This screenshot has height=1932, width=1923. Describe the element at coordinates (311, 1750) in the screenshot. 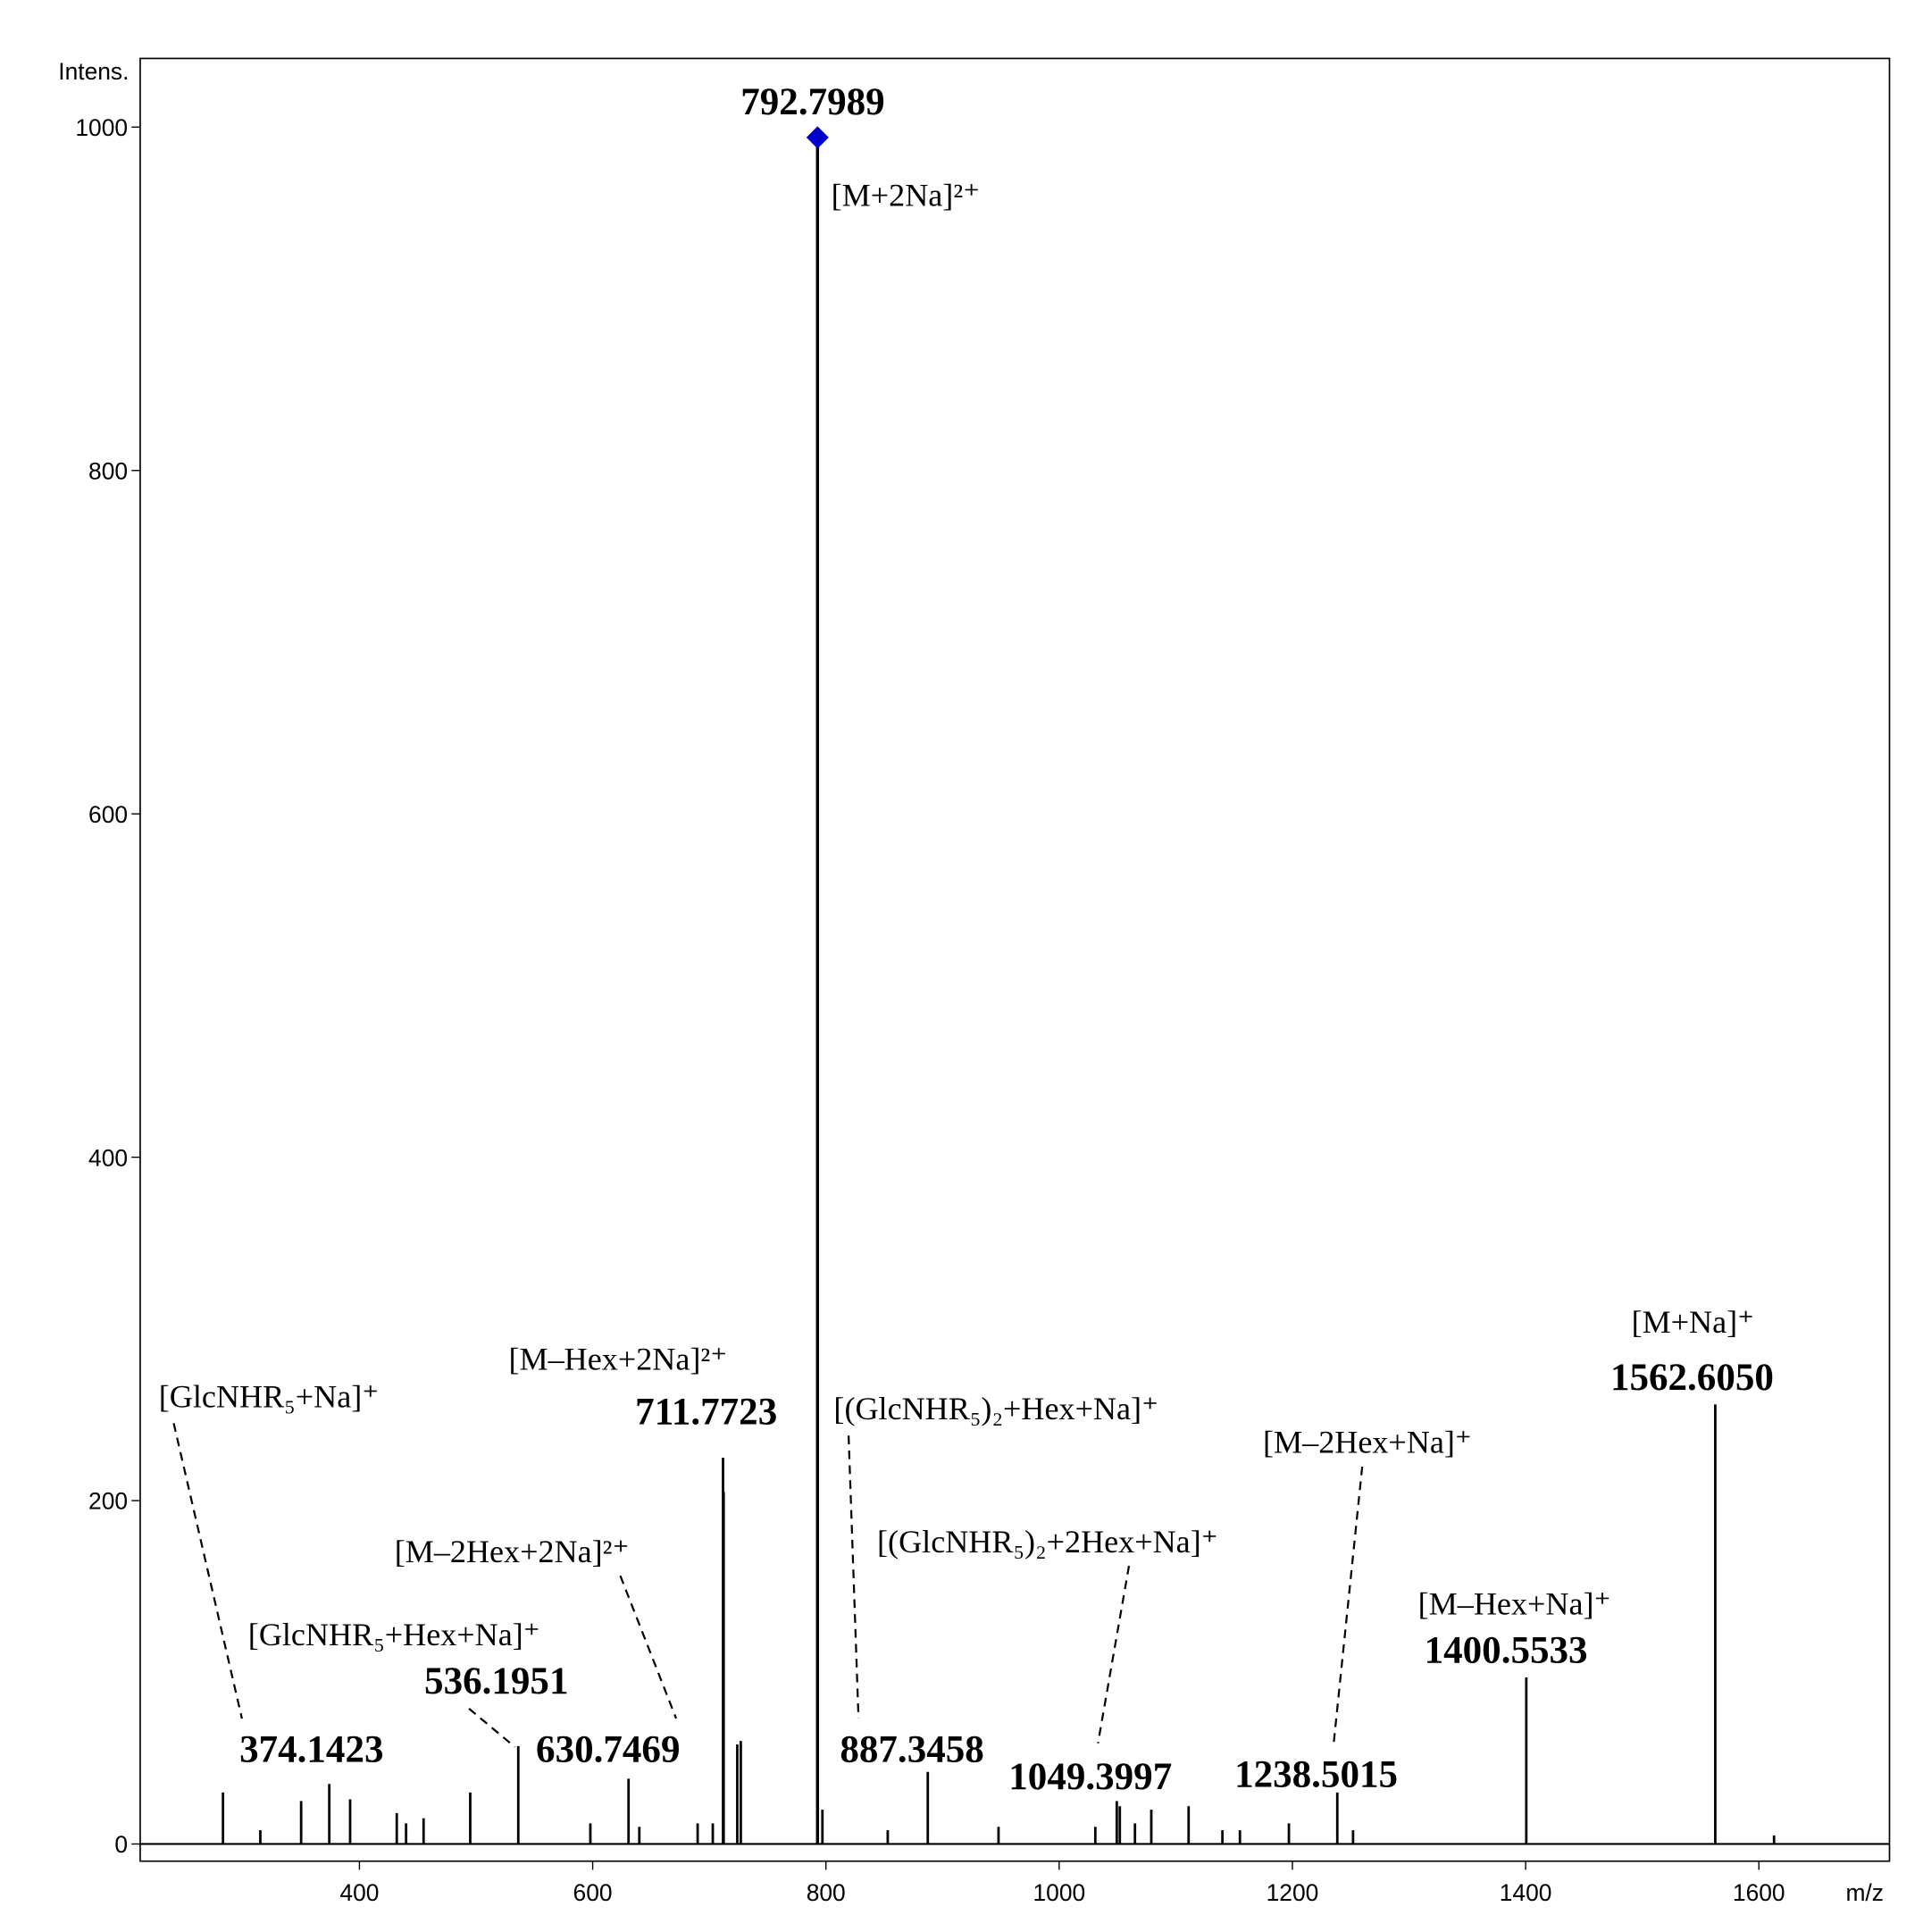

I see `peak-label: 374.1423` at that location.